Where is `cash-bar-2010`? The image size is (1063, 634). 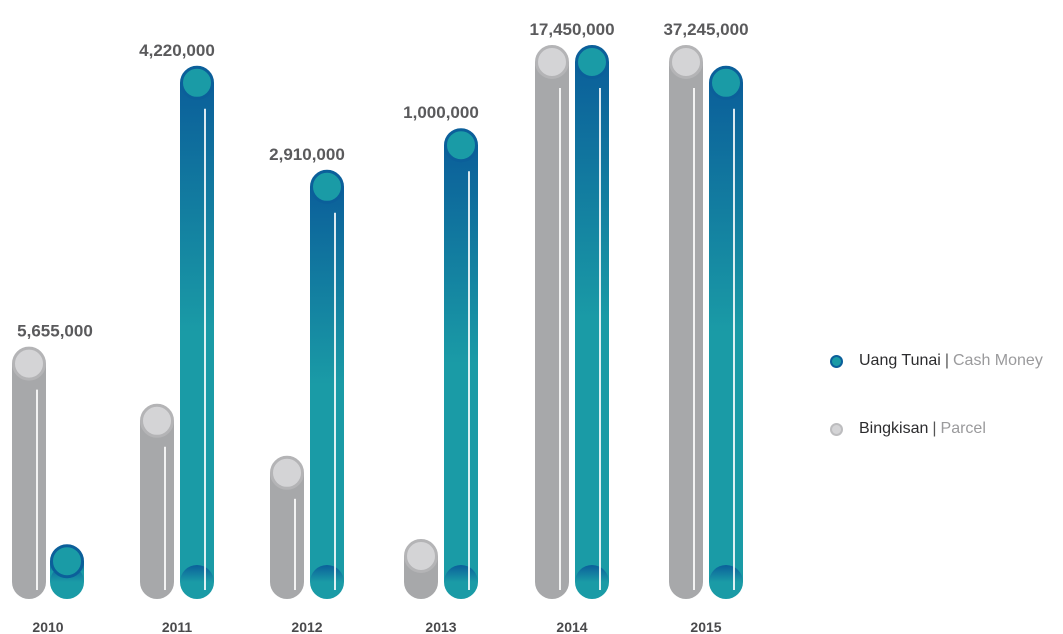
cash-bar-2010 is located at coordinates (67, 571).